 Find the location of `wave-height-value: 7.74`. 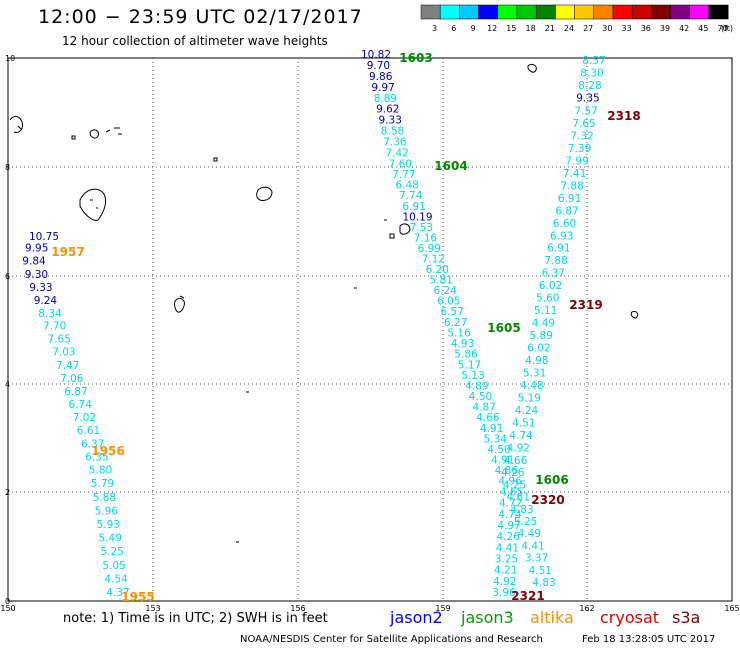

wave-height-value: 7.74 is located at coordinates (411, 196).